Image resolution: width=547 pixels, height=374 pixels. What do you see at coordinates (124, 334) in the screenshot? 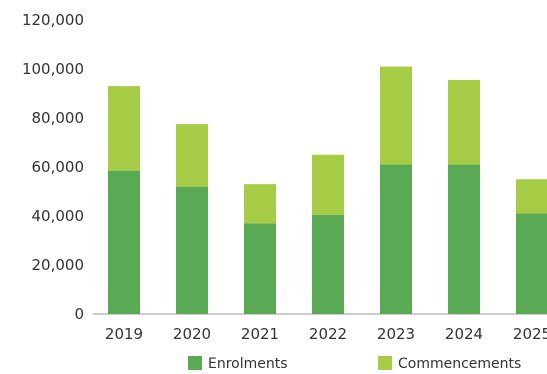
I see `x-tick-label-2019: 2019` at bounding box center [124, 334].